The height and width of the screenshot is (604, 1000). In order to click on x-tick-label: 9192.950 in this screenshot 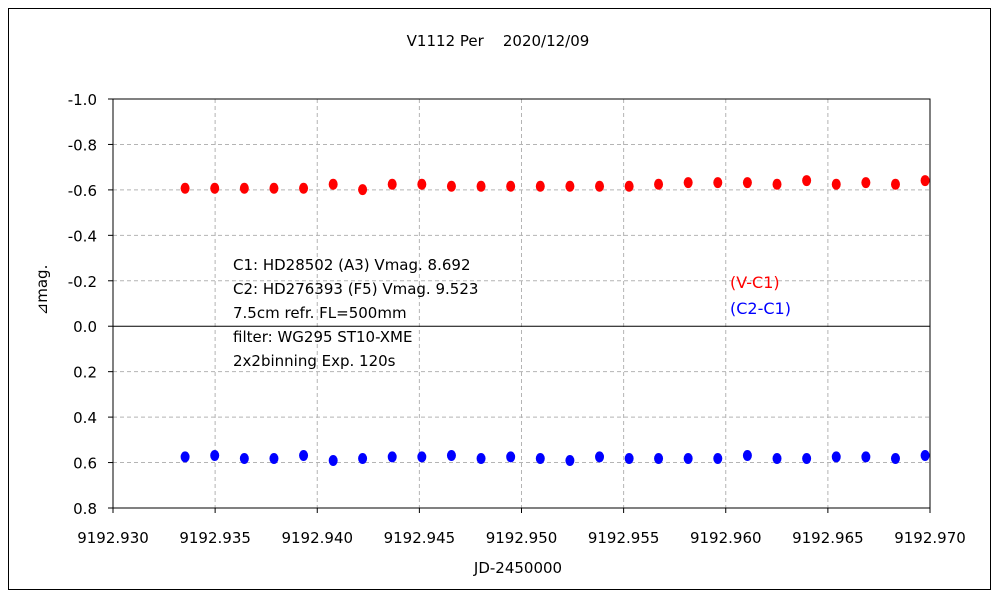, I will do `click(522, 538)`.